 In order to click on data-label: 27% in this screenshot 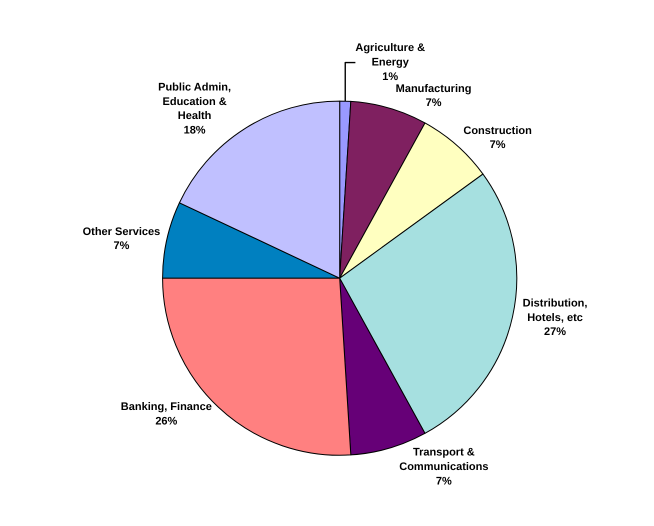, I will do `click(555, 332)`.